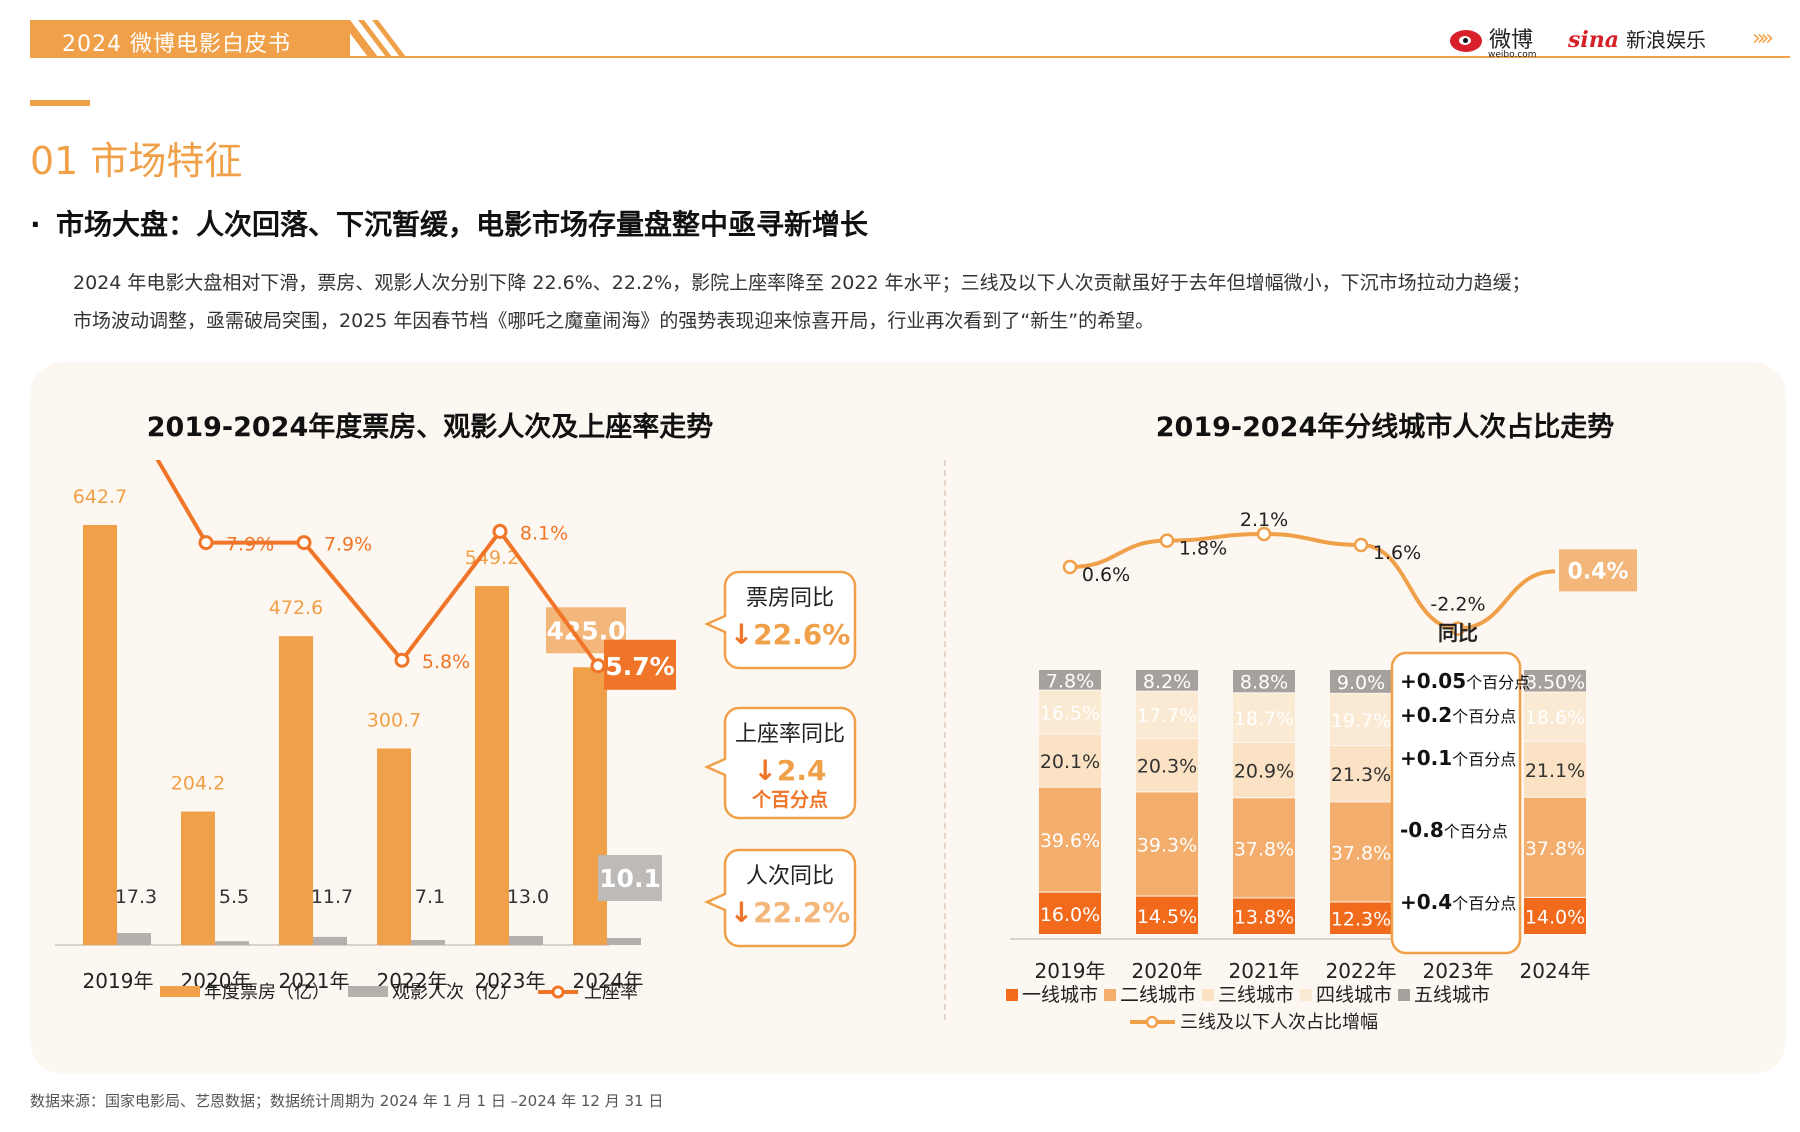 This screenshot has width=1800, height=1132. Describe the element at coordinates (790, 734) in the screenshot. I see `callout-title: 上座率同比` at that location.